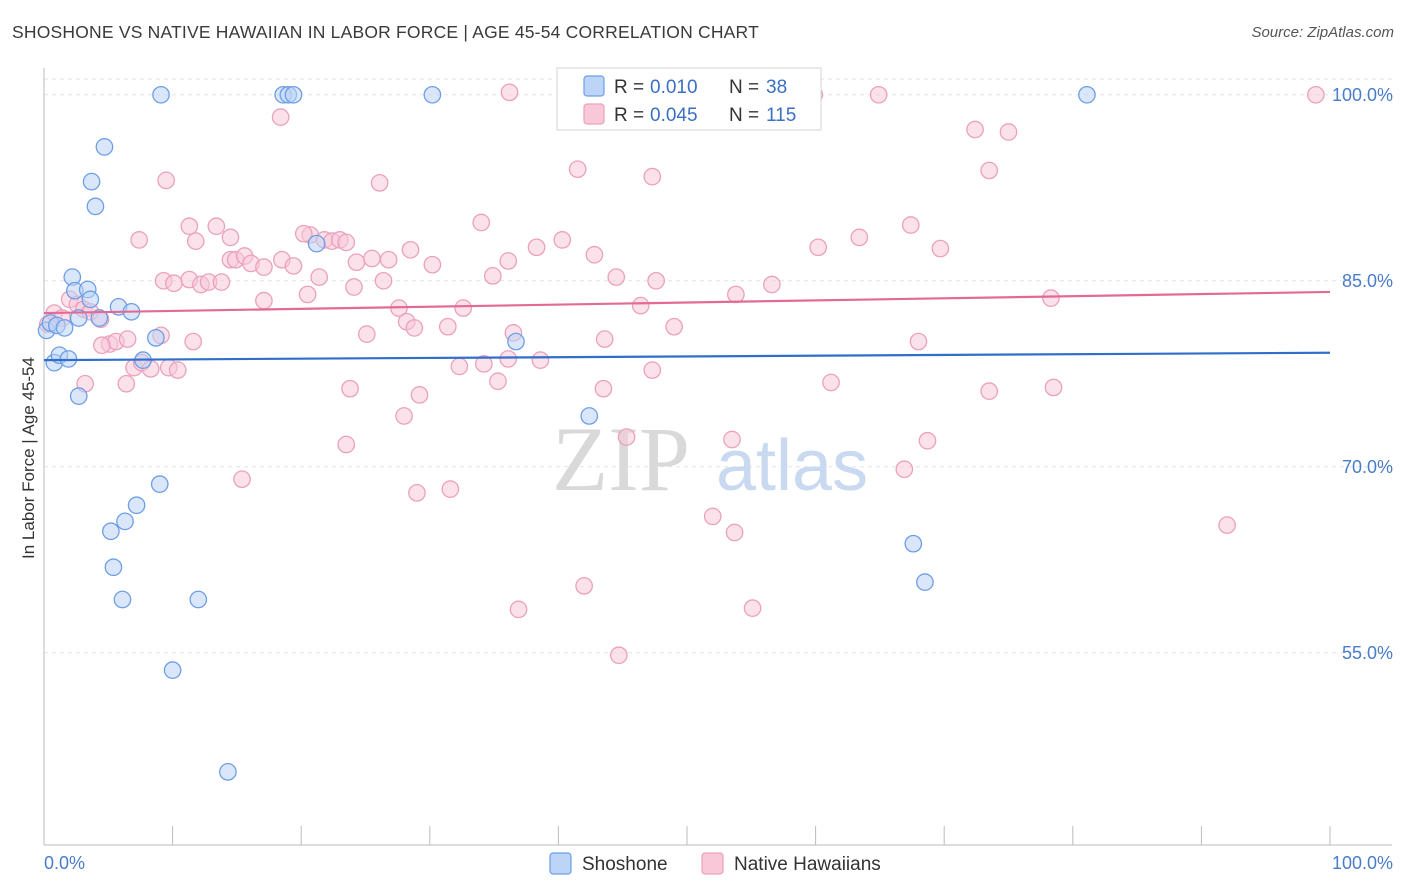 Image resolution: width=1406 pixels, height=892 pixels. Describe the element at coordinates (1367, 467) in the screenshot. I see `y-tick-label-1: 70.0%` at that location.